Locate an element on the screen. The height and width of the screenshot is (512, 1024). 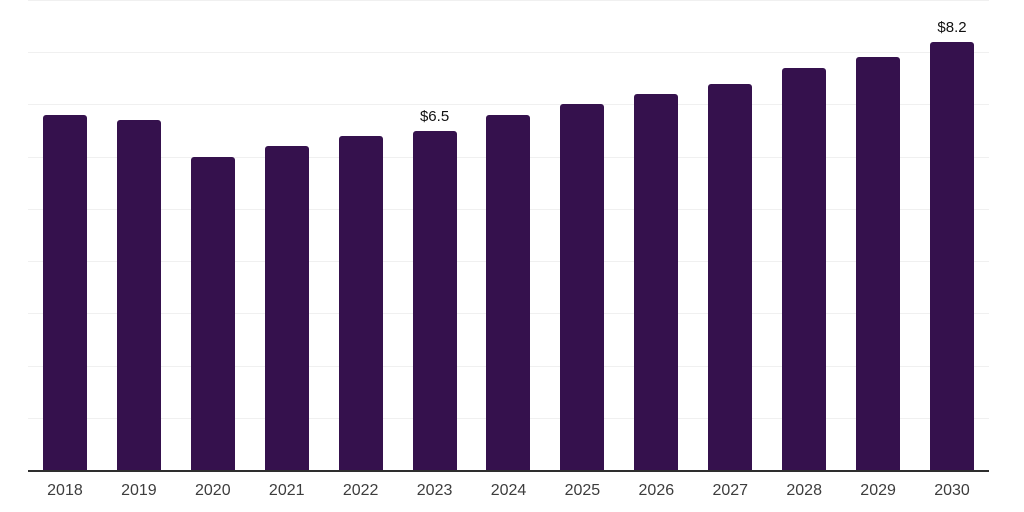
value-label-2023: $6.5 is located at coordinates (434, 116).